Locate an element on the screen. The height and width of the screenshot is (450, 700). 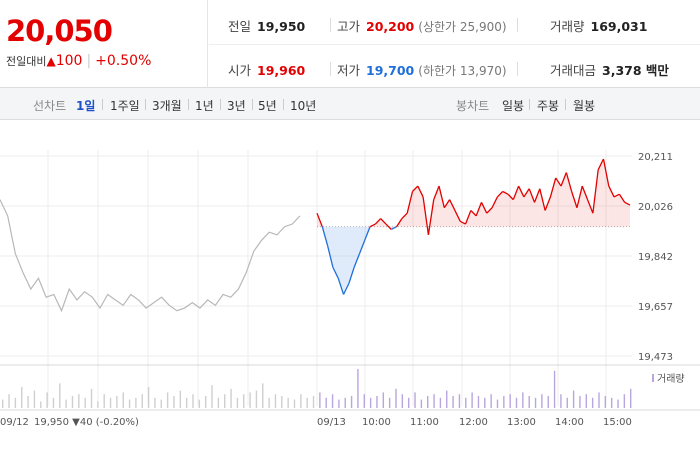
tab-candle-daily: 일봉 is located at coordinates (513, 106).